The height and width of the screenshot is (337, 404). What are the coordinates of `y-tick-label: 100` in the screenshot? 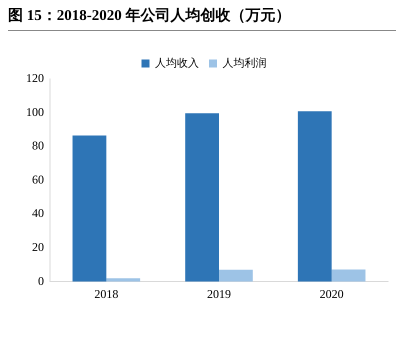 It's located at (35, 111).